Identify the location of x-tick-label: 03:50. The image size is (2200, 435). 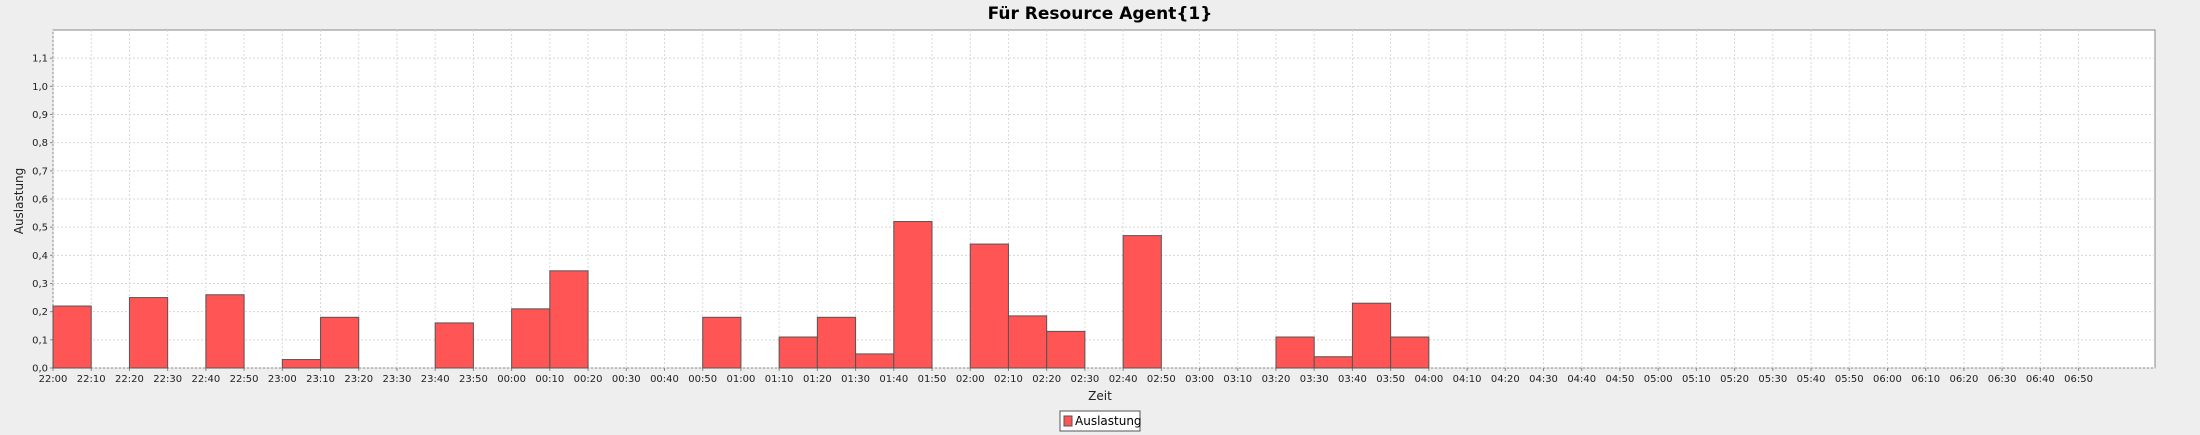
(1390, 379).